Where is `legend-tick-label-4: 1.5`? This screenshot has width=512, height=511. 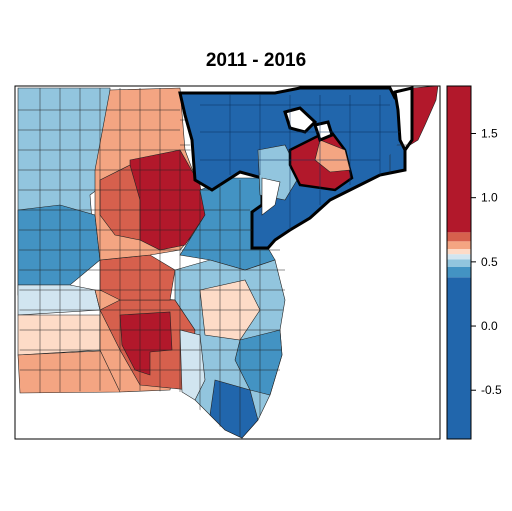 legend-tick-label-4: 1.5 is located at coordinates (489, 133).